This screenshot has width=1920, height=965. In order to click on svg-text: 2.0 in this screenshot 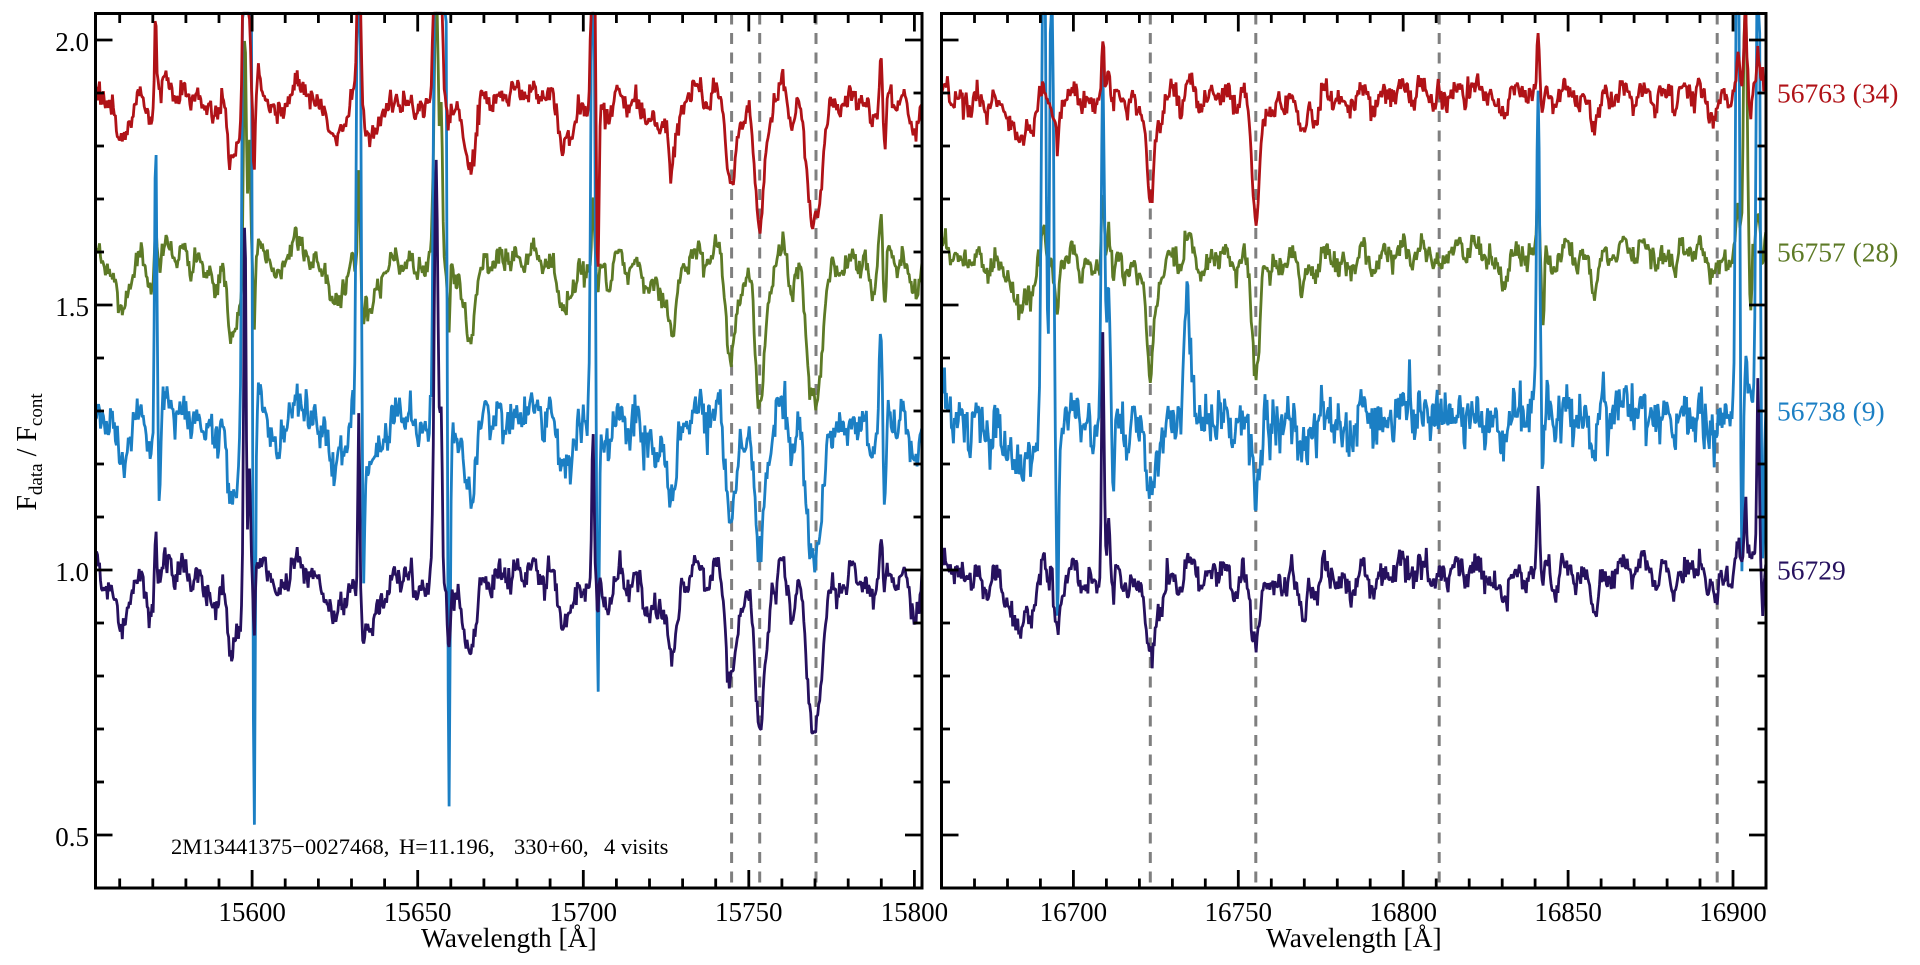, I will do `click(72, 42)`.